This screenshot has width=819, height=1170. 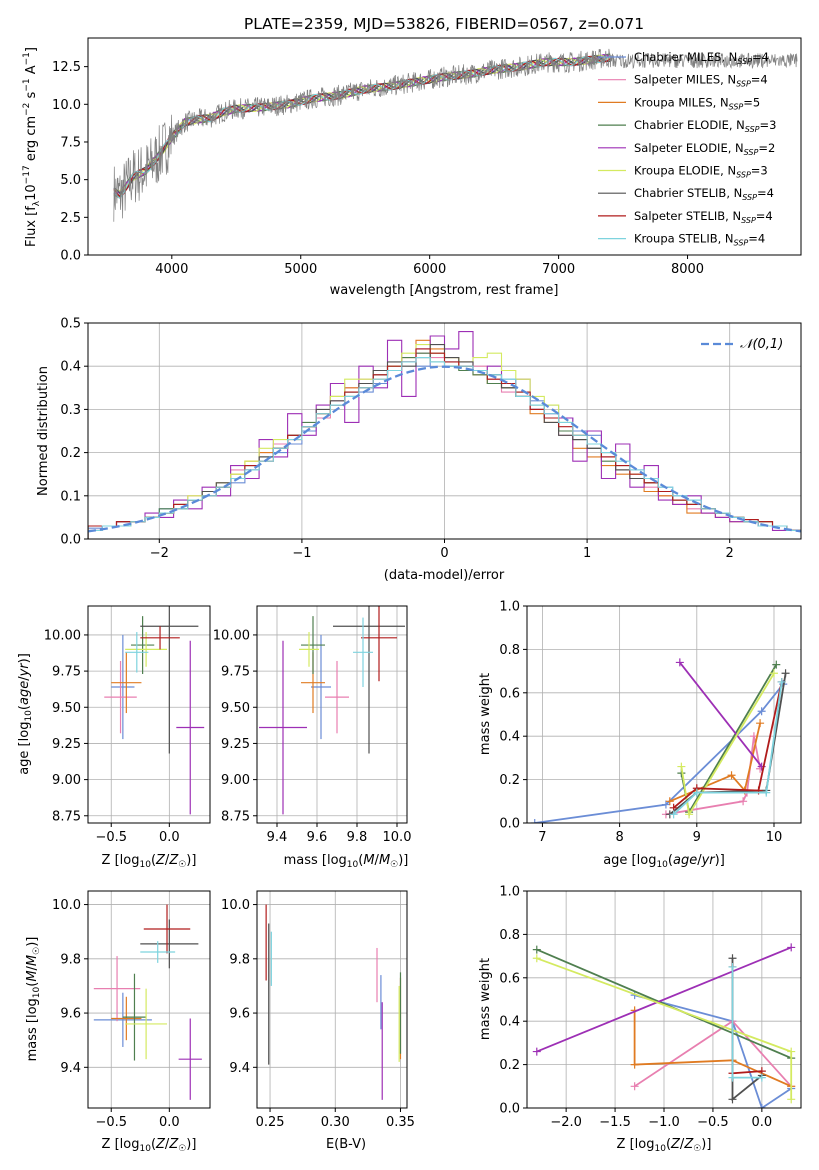 I want to click on spectrum-ytick-label-2: 5.0, so click(x=70, y=180).